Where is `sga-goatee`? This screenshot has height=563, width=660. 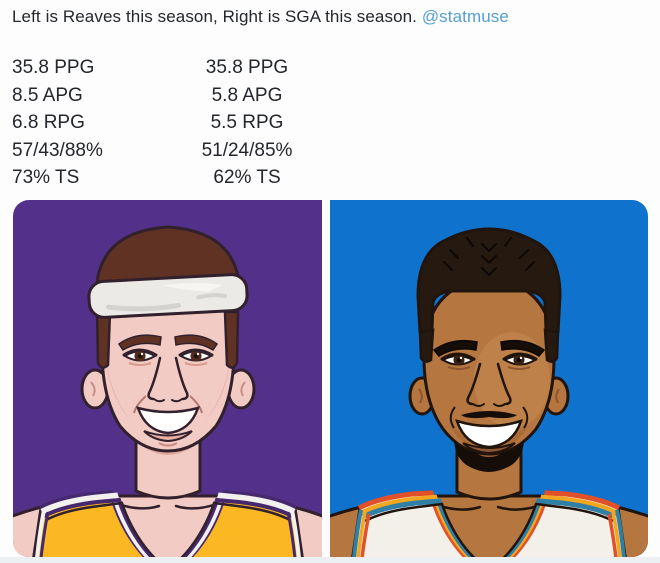 sga-goatee is located at coordinates (489, 456).